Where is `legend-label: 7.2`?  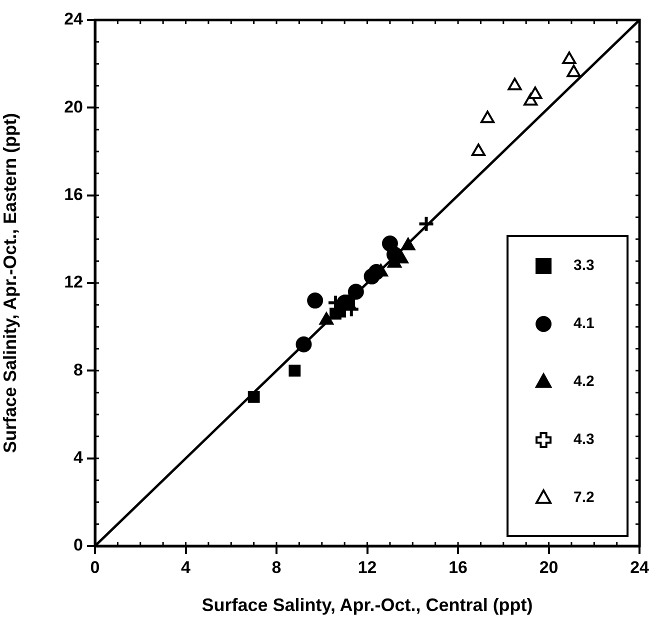 legend-label: 7.2 is located at coordinates (584, 497).